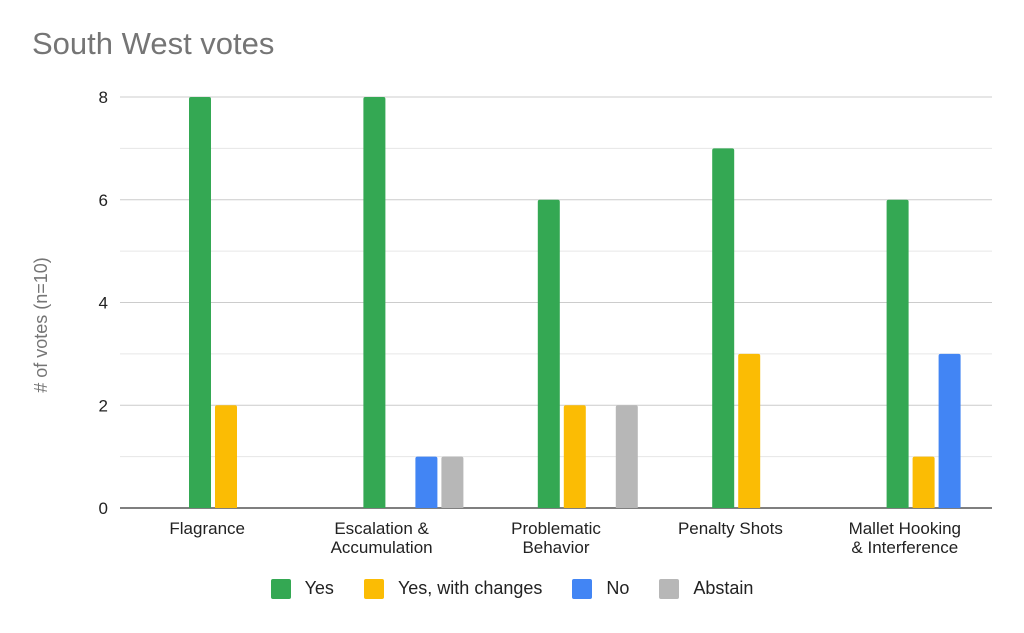 The width and height of the screenshot is (1024, 633). What do you see at coordinates (723, 588) in the screenshot?
I see `legend-label: Abstain` at bounding box center [723, 588].